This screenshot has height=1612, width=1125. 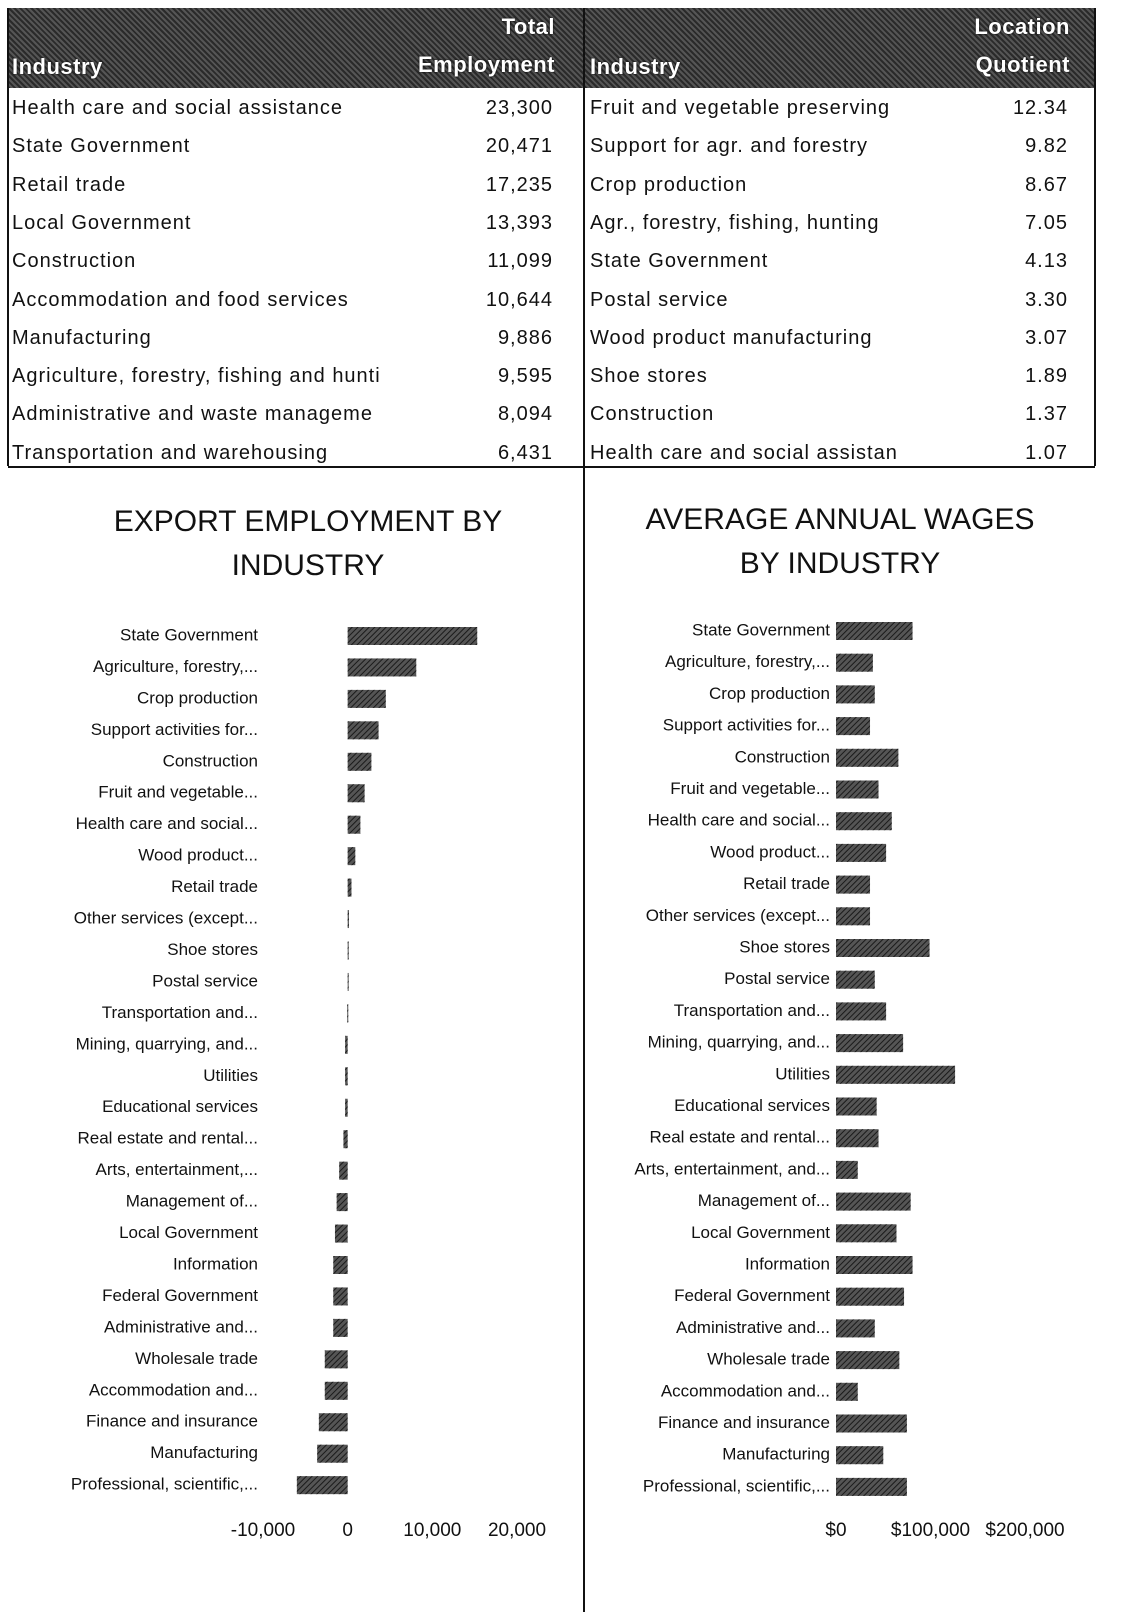 What do you see at coordinates (192, 414) in the screenshot?
I see `table-cell: Administrative and waste manageme` at bounding box center [192, 414].